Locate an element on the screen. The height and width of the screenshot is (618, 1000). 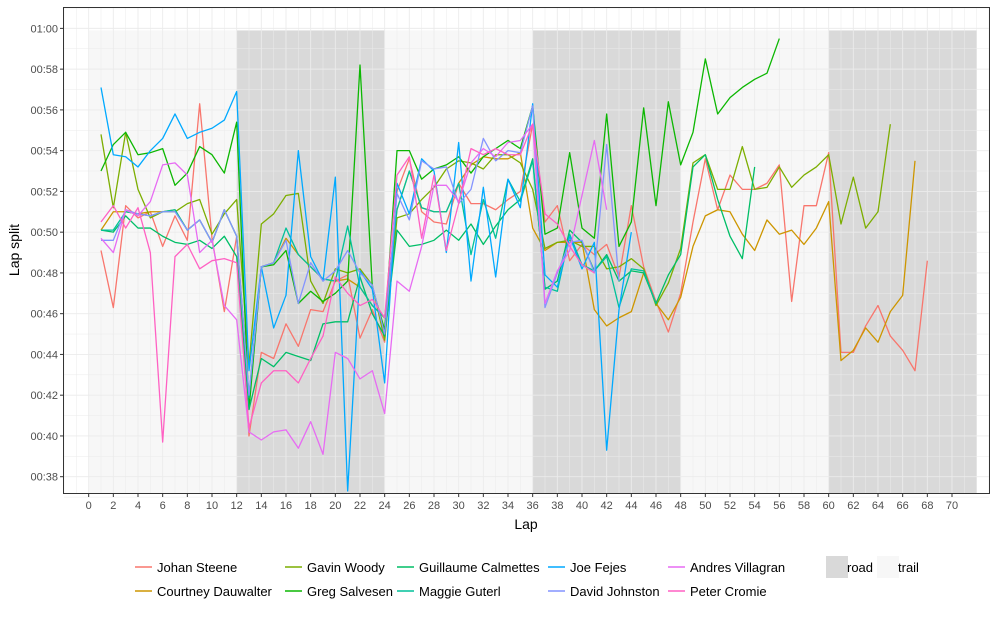
legend-label: Maggie Guterl is located at coordinates (460, 591).